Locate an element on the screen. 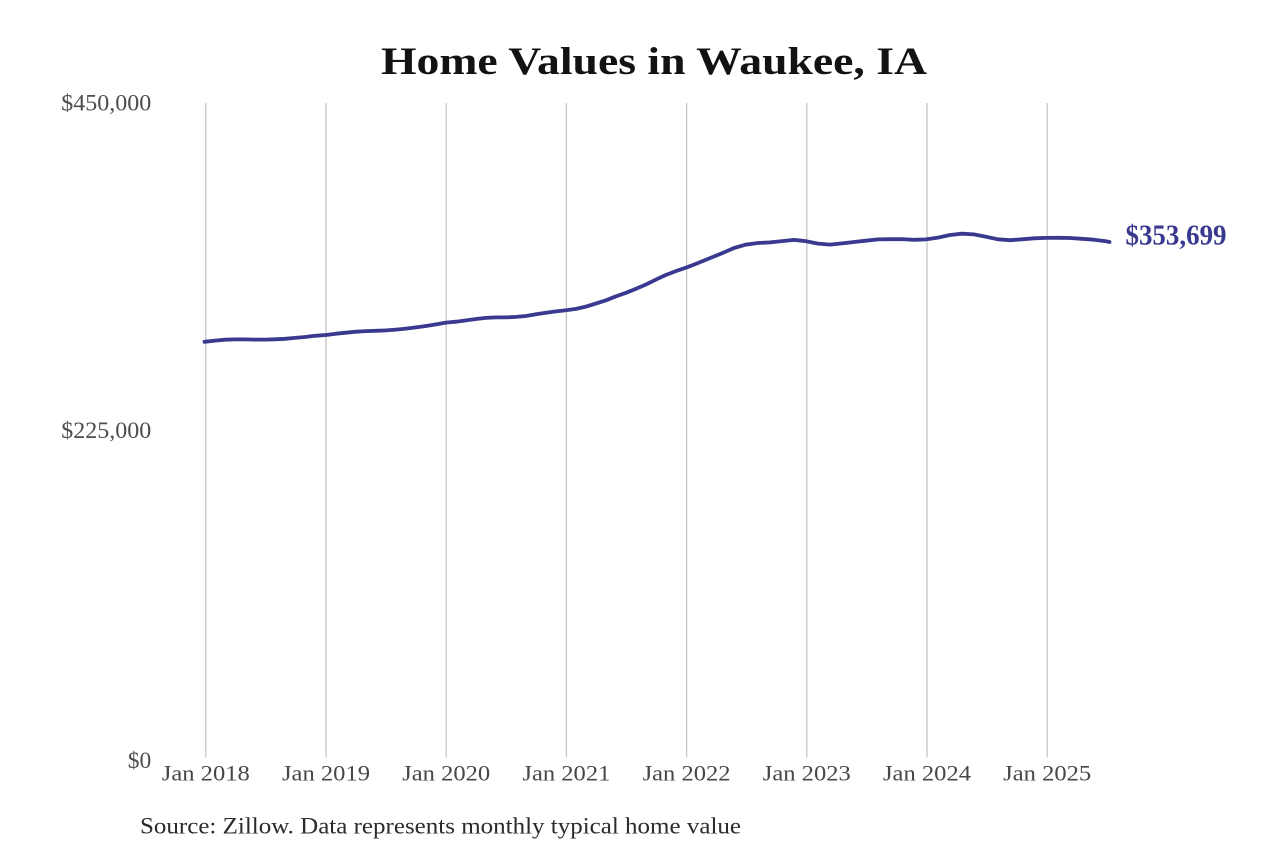 Image resolution: width=1280 pixels, height=853 pixels. svg-text: $353,699 is located at coordinates (1176, 235).